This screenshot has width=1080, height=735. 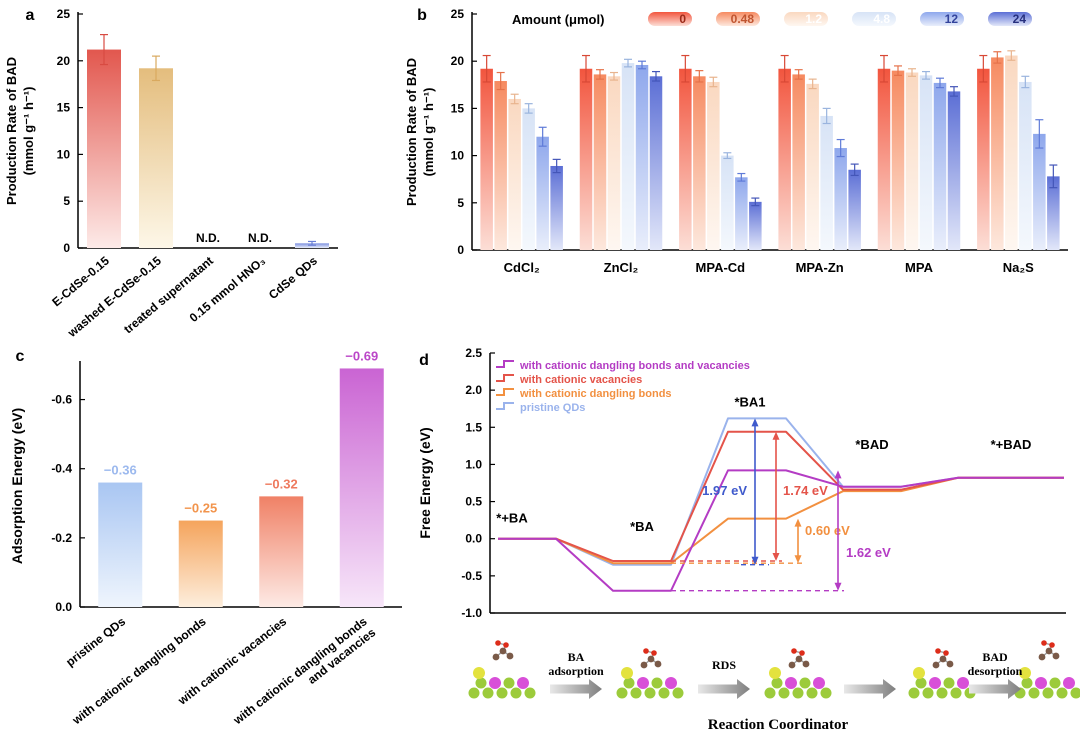 I want to click on state-label: *BAD, so click(x=871, y=444).